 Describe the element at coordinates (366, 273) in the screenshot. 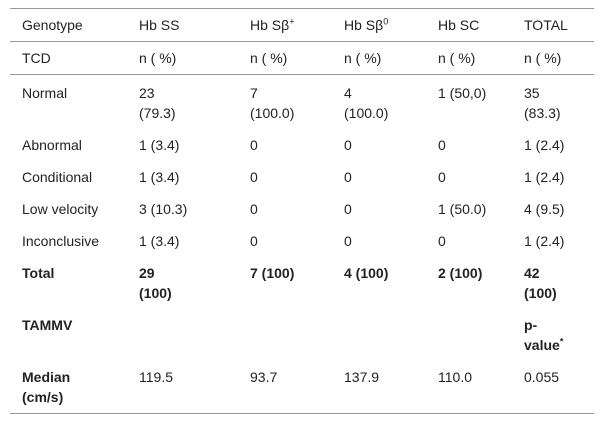

I see `cell-text: 4 (100)` at that location.